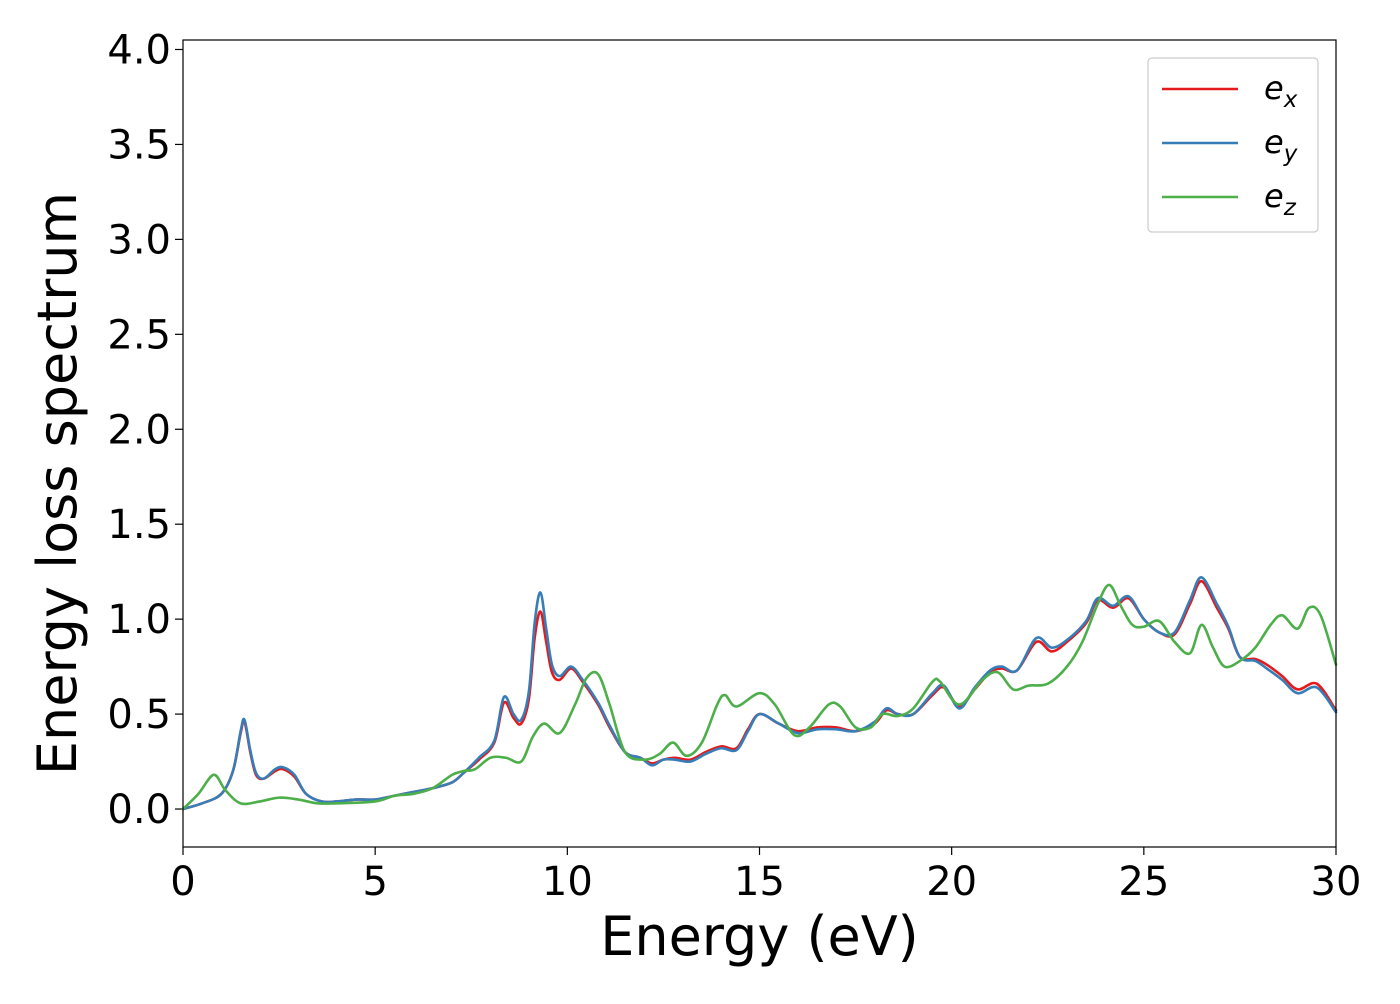 This screenshot has width=1400, height=1004. Describe the element at coordinates (182, 882) in the screenshot. I see `x-tick-label: 0` at that location.